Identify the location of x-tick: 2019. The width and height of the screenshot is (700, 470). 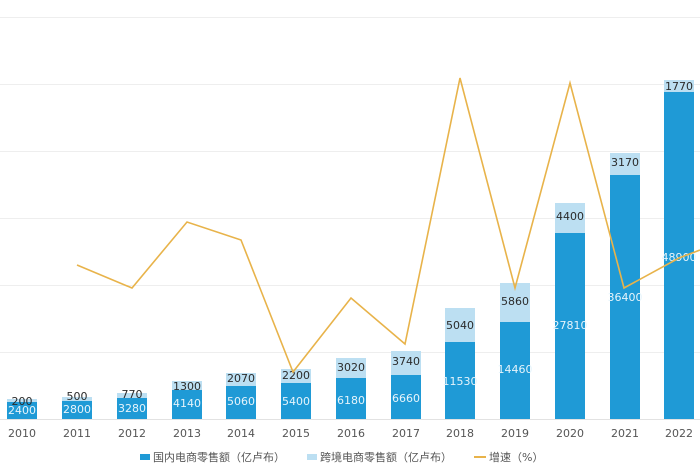
(515, 433).